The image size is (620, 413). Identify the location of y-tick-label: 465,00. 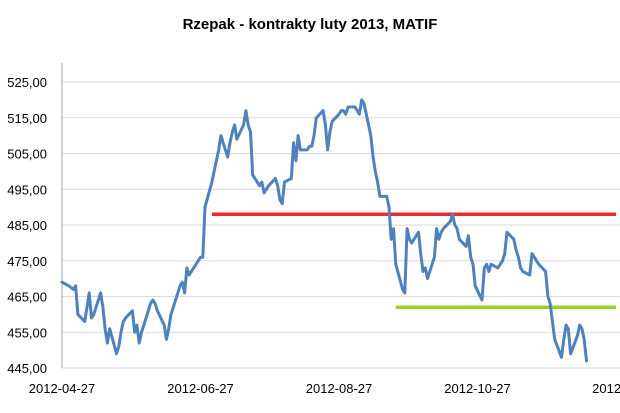
(27, 297).